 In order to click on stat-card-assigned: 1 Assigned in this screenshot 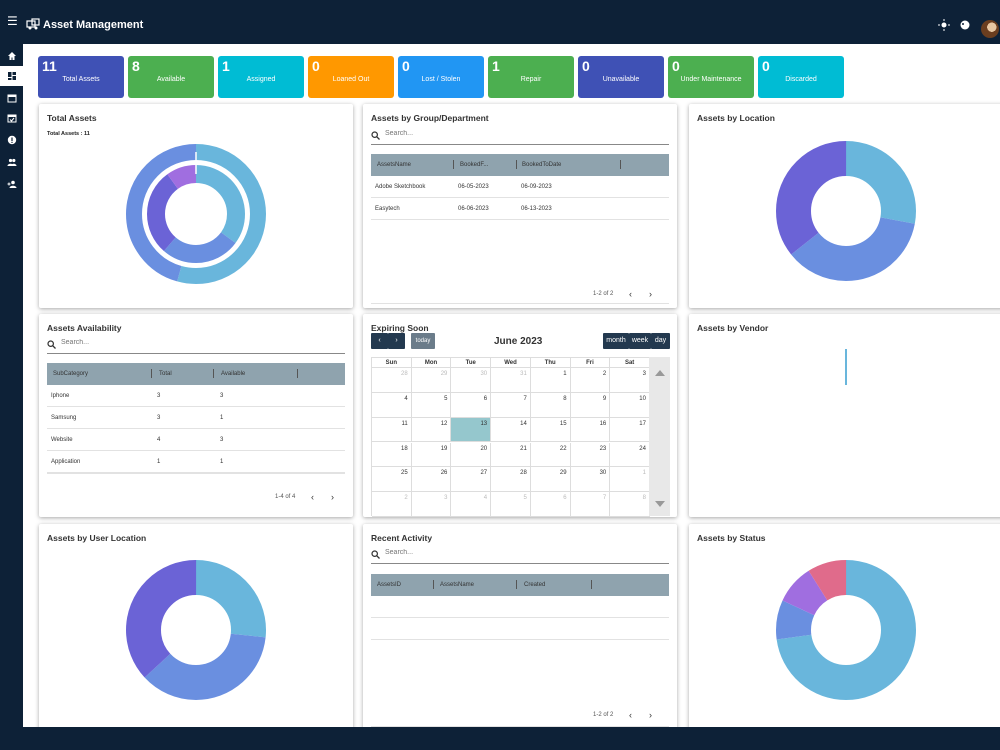, I will do `click(261, 77)`.